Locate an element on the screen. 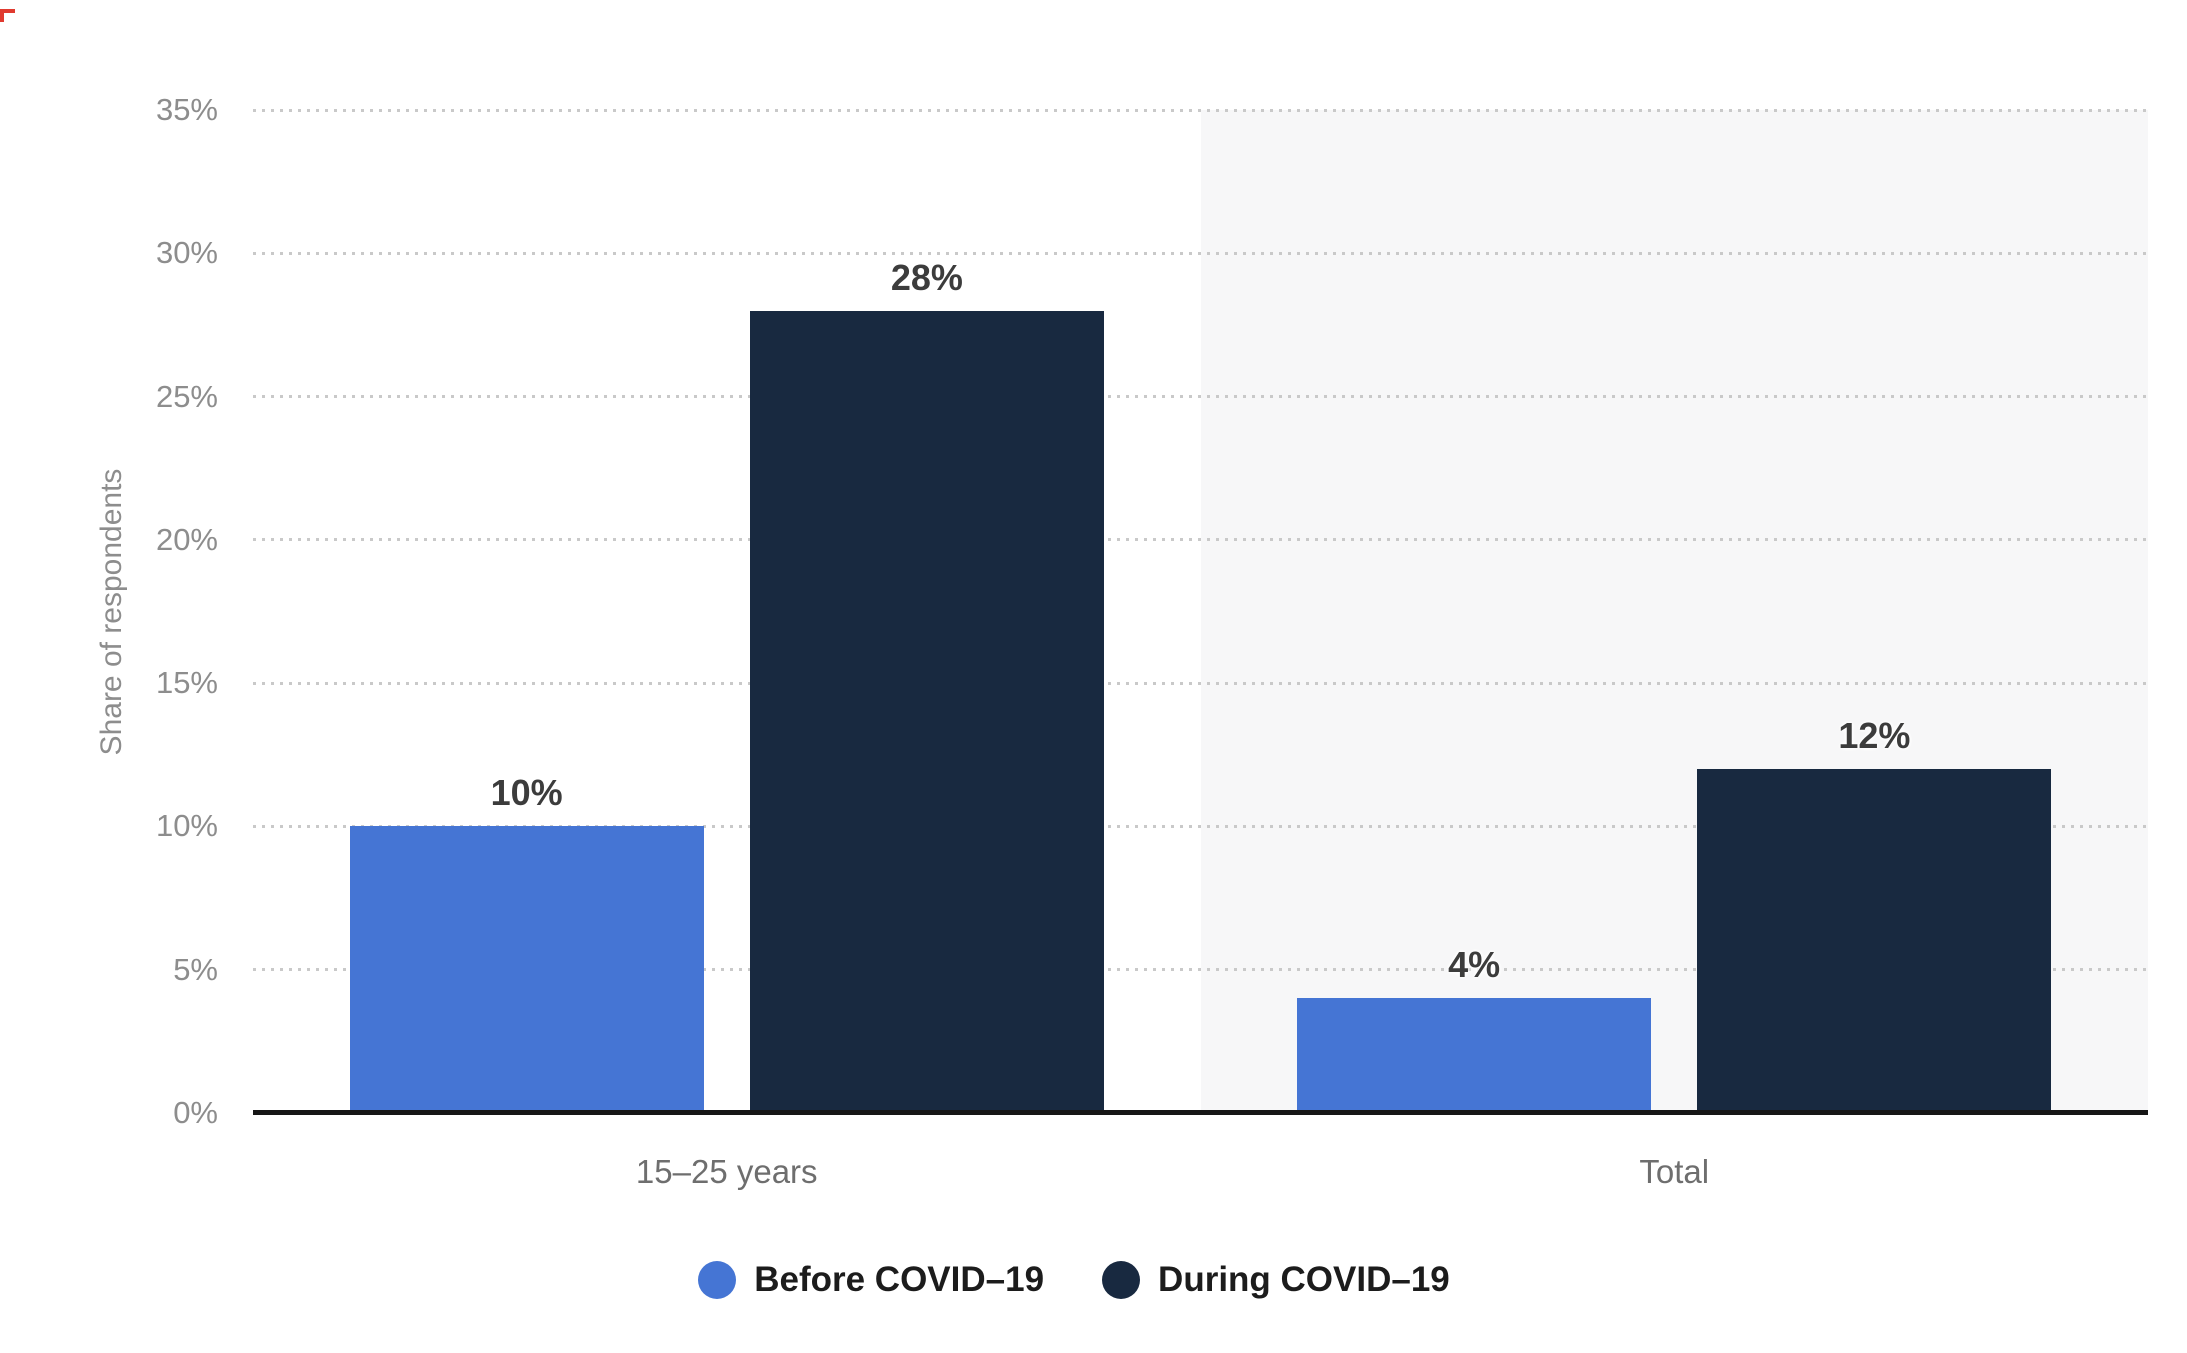 This screenshot has width=2187, height=1353. x-axis-label-15-25-years: 15–25 years is located at coordinates (726, 1171).